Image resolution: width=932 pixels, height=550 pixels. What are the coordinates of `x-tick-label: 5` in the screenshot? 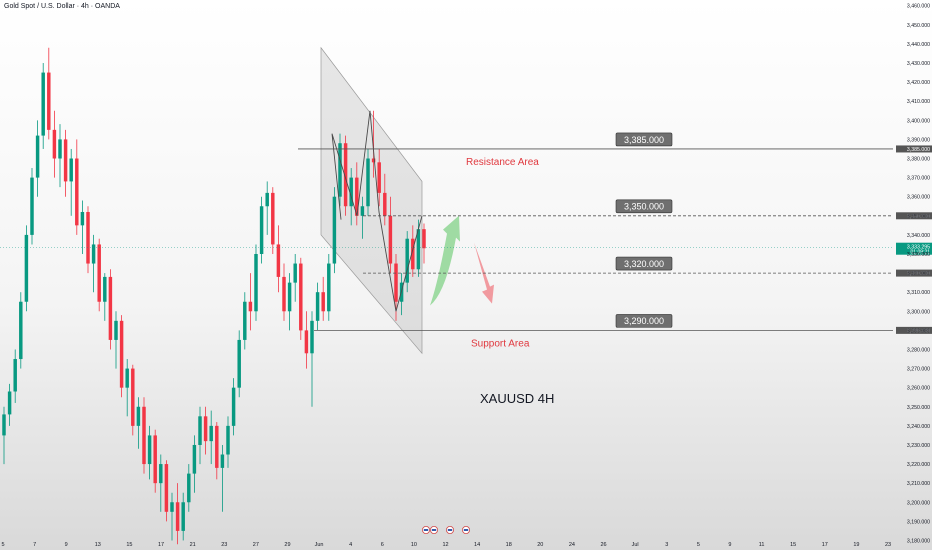 It's located at (2, 545).